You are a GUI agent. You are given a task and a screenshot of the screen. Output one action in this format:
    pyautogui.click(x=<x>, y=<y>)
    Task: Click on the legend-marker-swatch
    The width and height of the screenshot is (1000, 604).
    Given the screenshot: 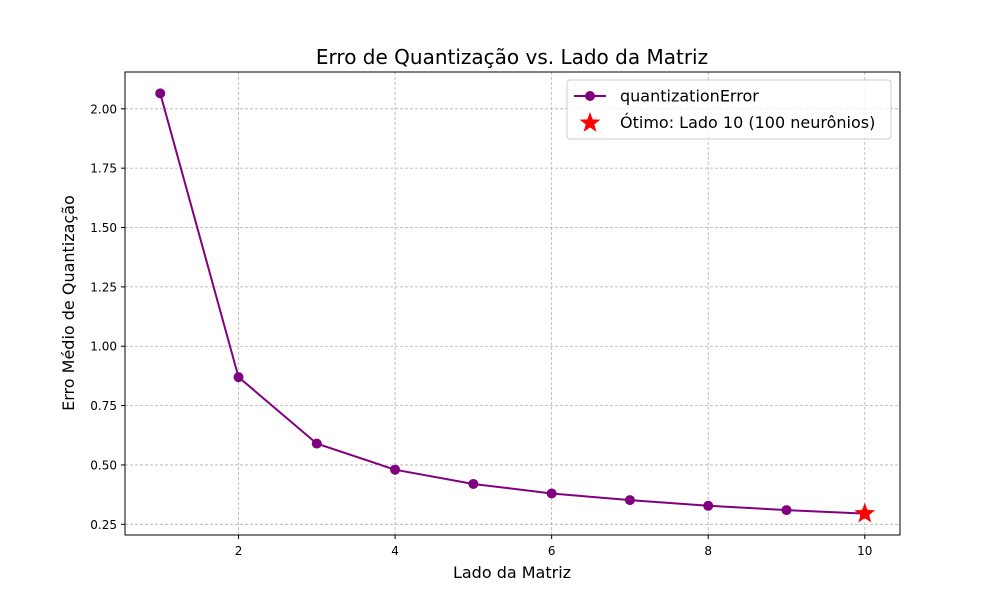 What is the action you would take?
    pyautogui.click(x=590, y=96)
    